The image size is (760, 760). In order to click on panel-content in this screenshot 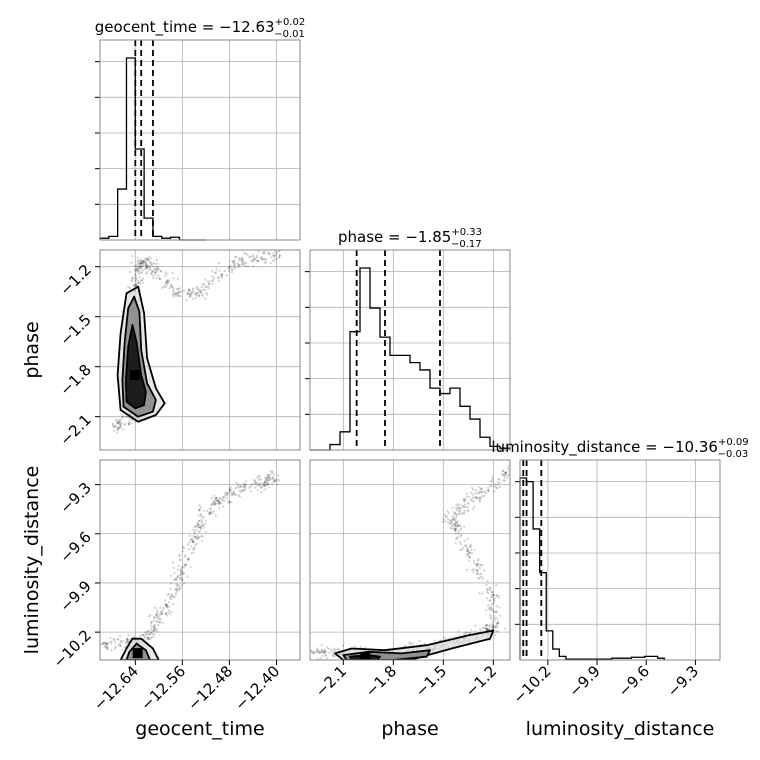, I will do `click(196, 342)`.